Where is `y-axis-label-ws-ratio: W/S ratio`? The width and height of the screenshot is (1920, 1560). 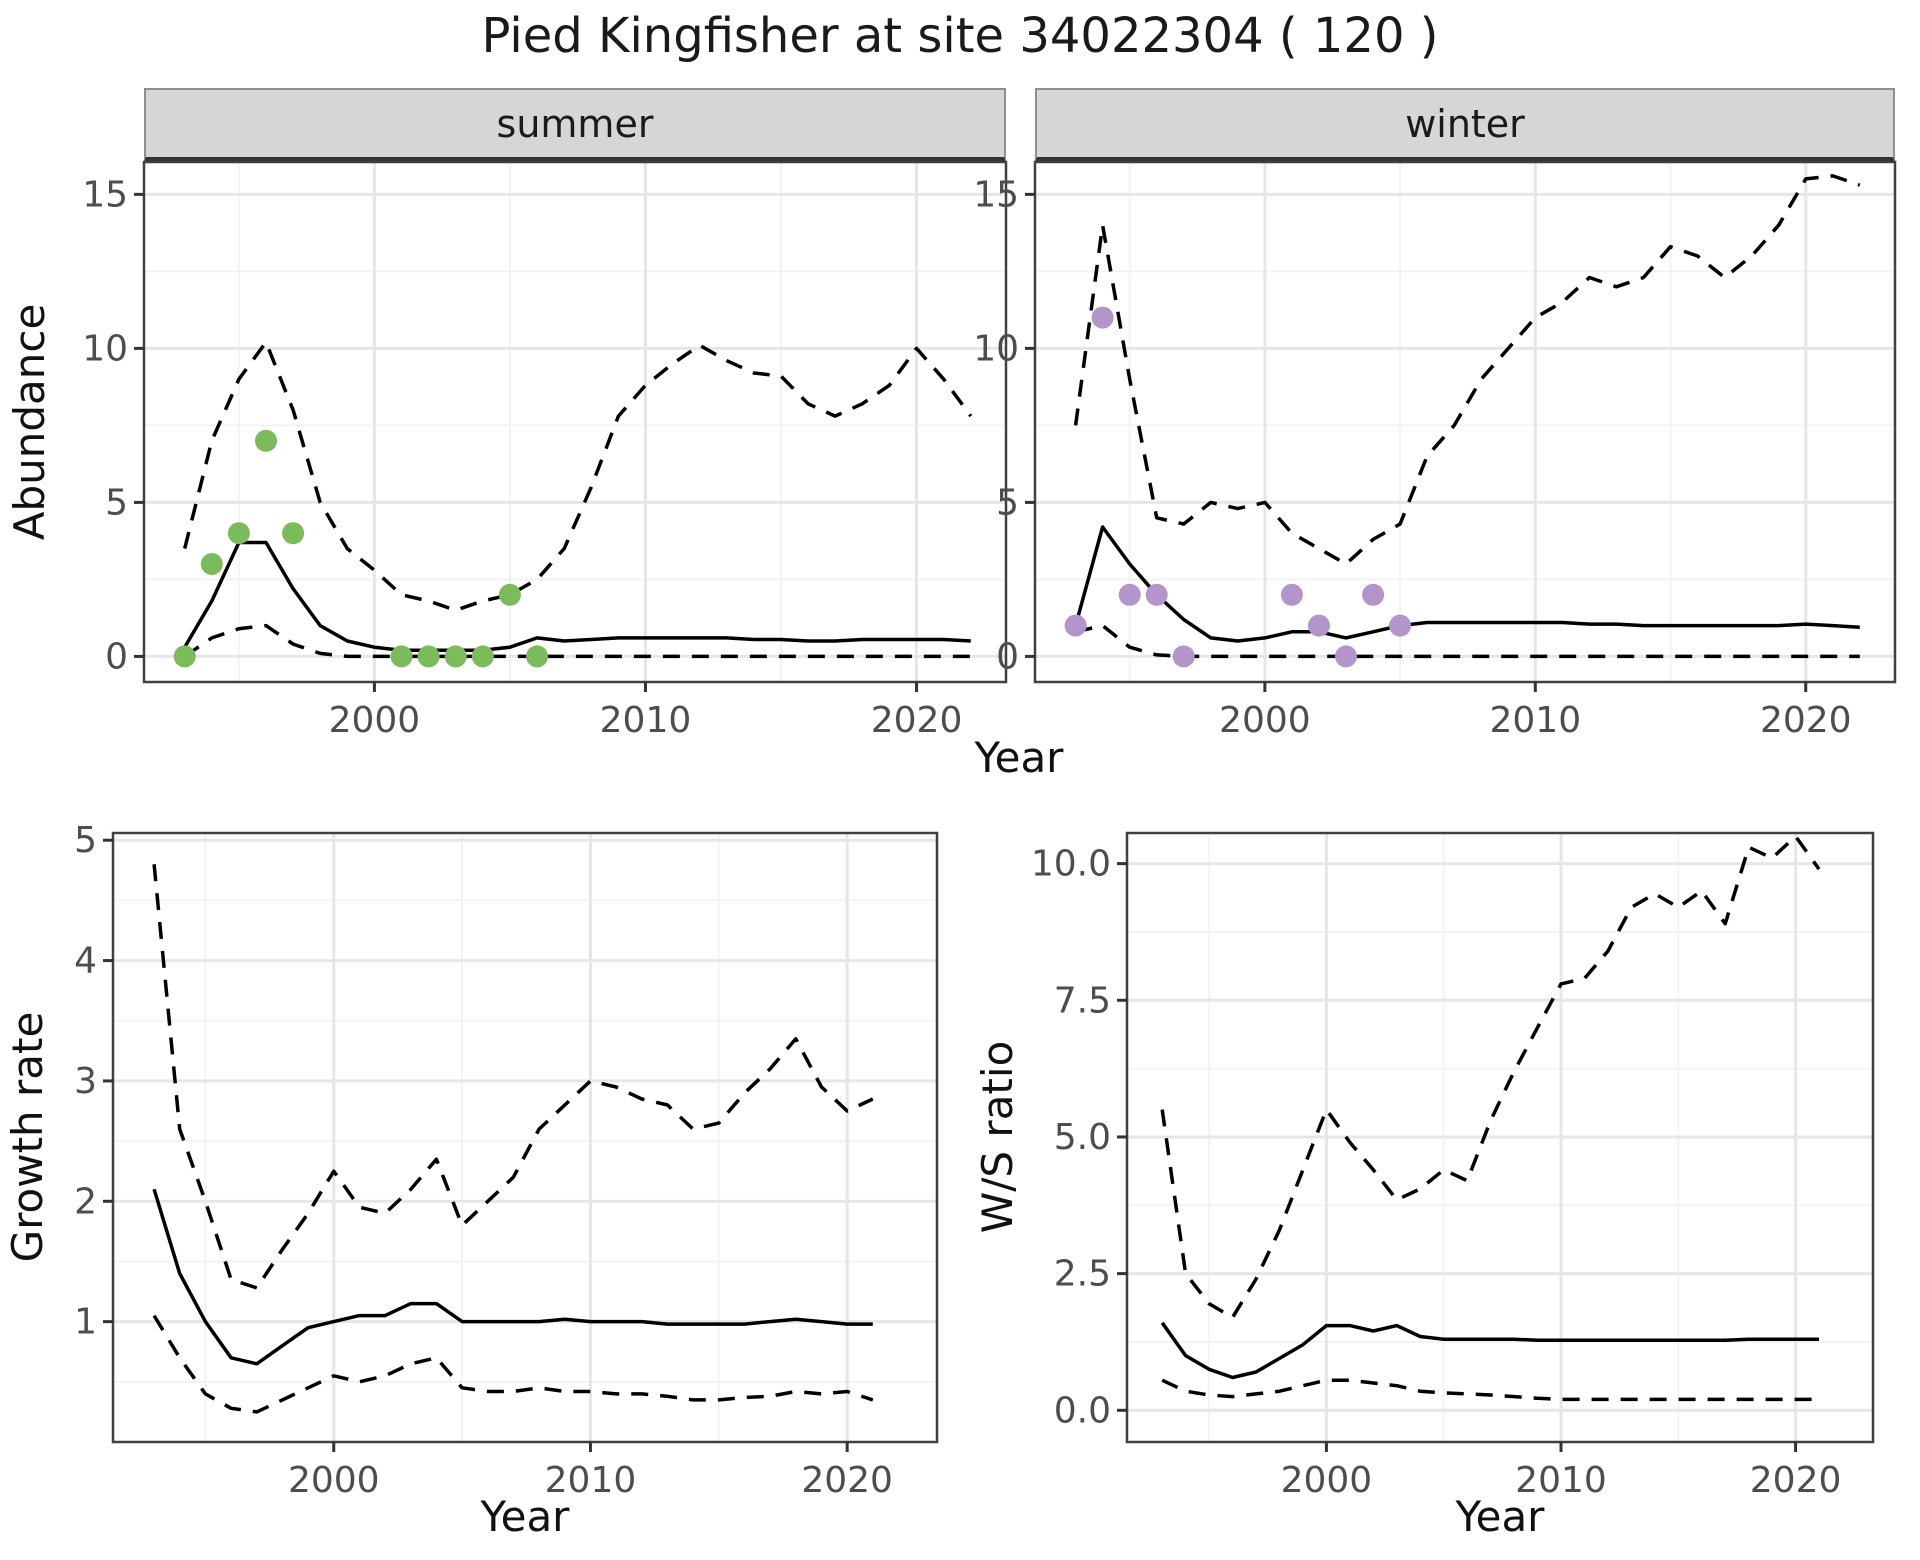 y-axis-label-ws-ratio: W/S ratio is located at coordinates (997, 1137).